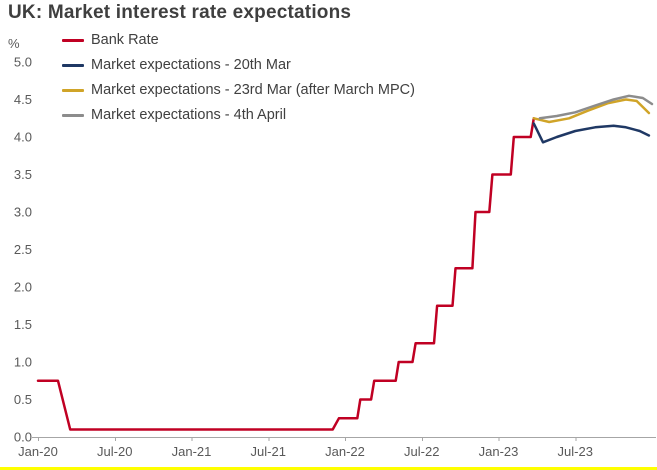 The image size is (657, 470). Describe the element at coordinates (73, 65) in the screenshot. I see `expectations-20th-mar-line-swatch` at that location.